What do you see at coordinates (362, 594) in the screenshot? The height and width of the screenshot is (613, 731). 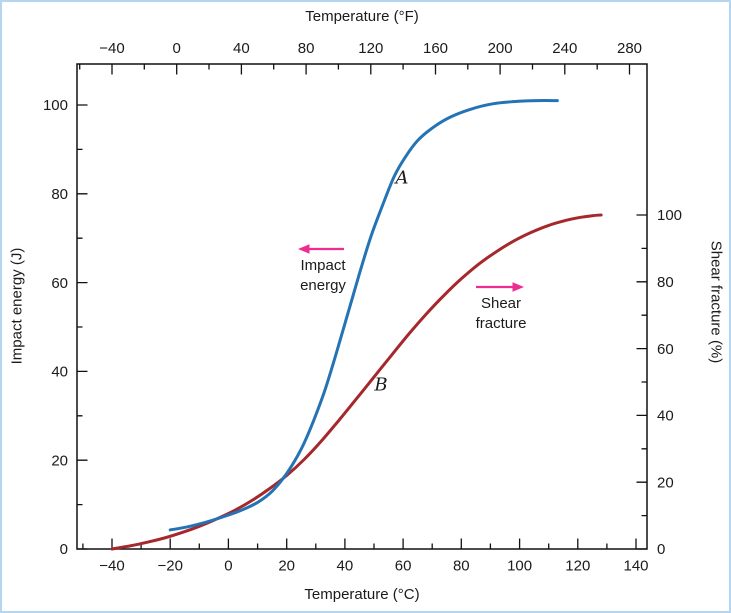 I see `bottom-axis-title: Temperature (°C)` at bounding box center [362, 594].